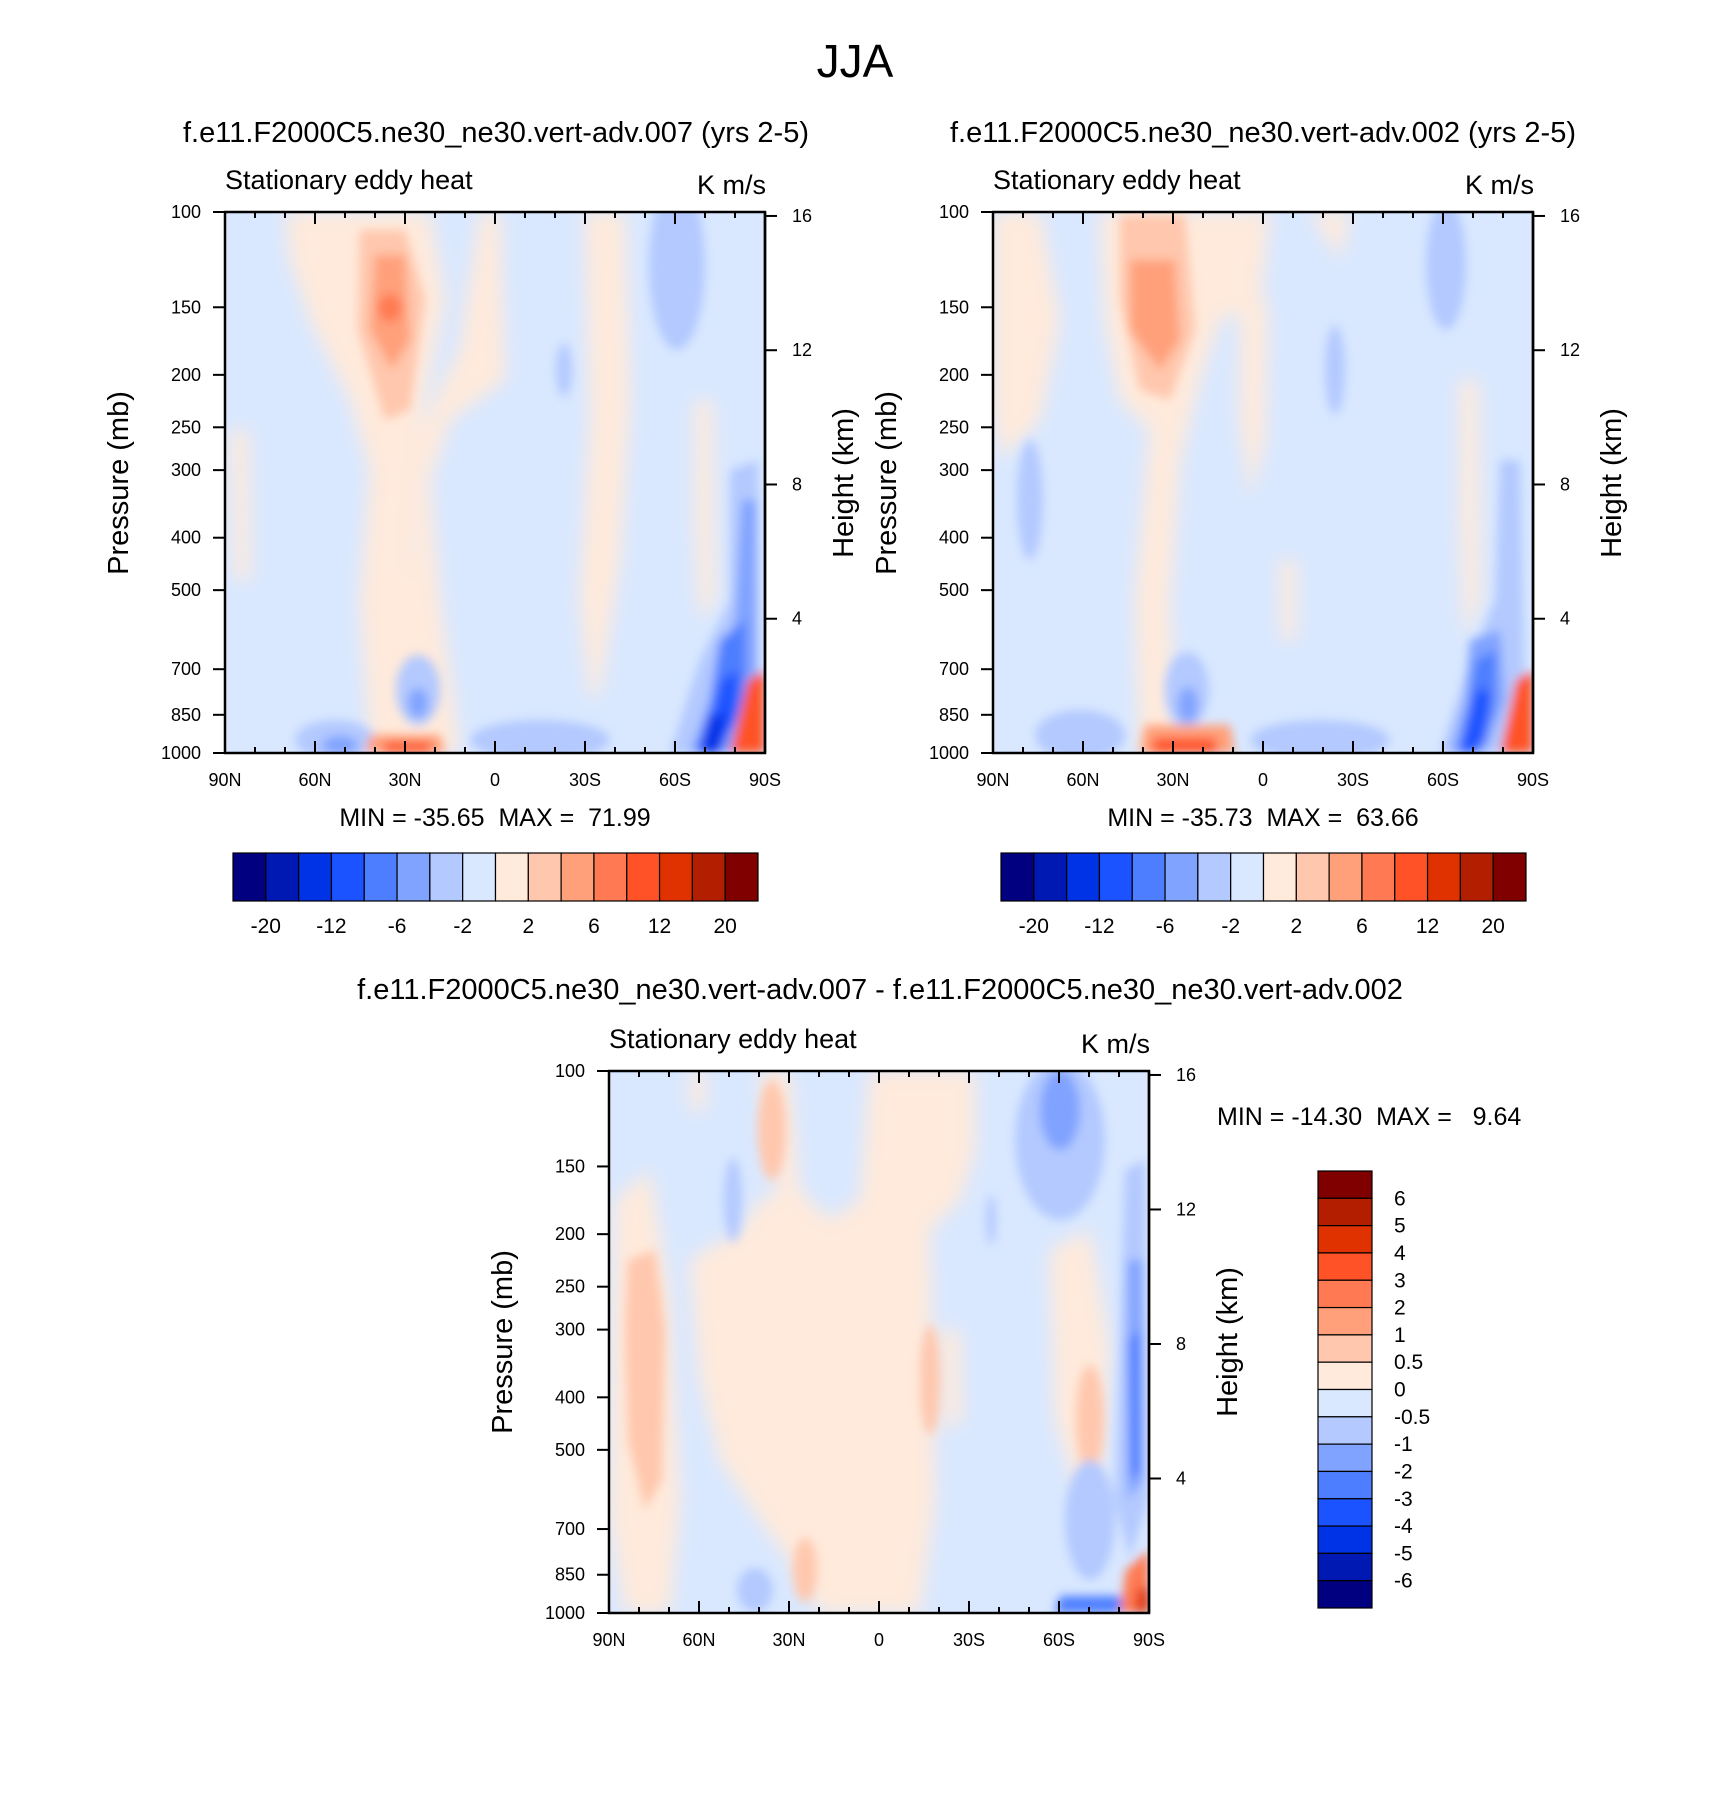 The image size is (1710, 1808). What do you see at coordinates (495, 780) in the screenshot?
I see `x-tick-label: 0` at bounding box center [495, 780].